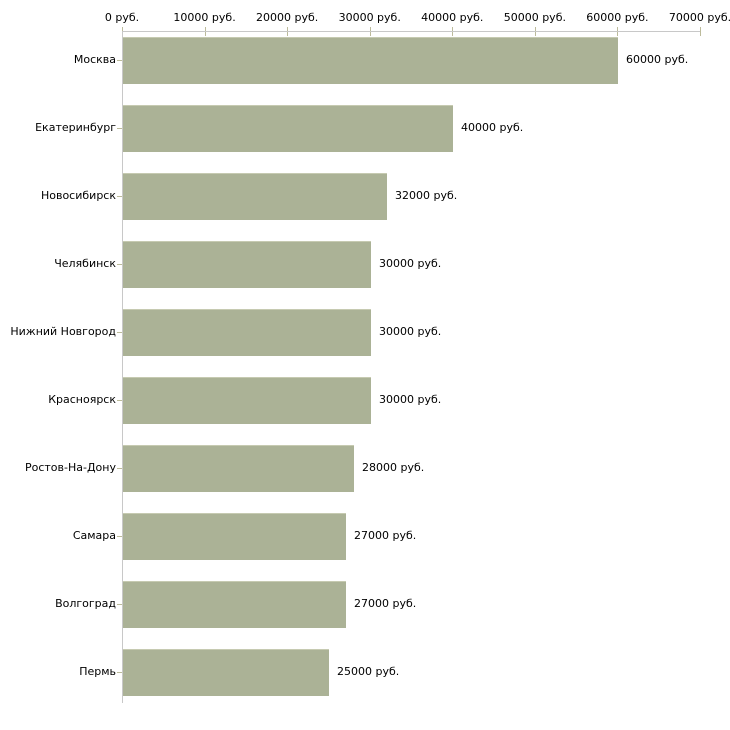  Describe the element at coordinates (75, 127) in the screenshot. I see `category-label: Екатеринбург` at that location.